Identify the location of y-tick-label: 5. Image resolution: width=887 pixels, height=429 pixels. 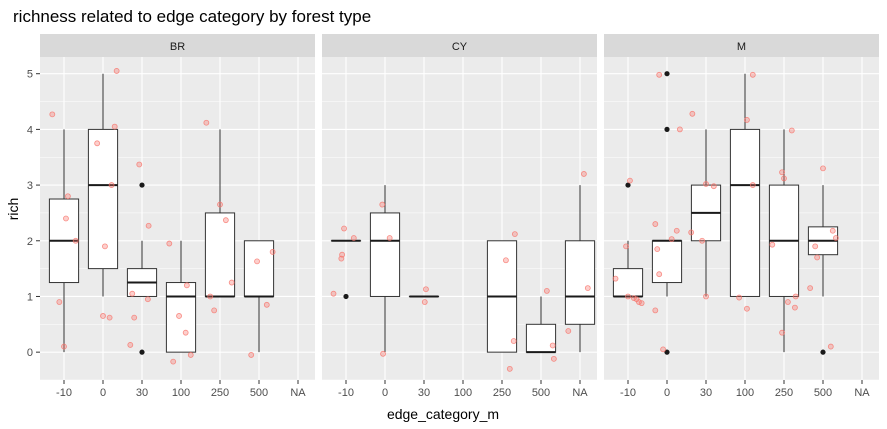
(30, 75).